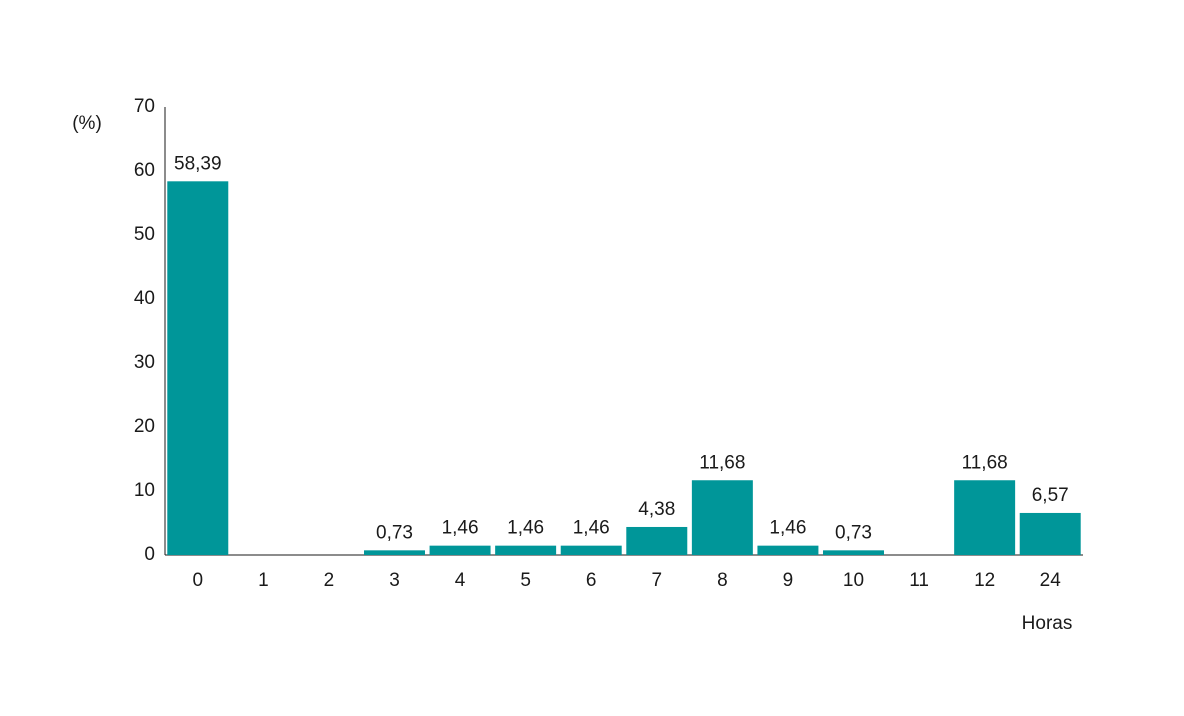  Describe the element at coordinates (149, 554) in the screenshot. I see `y-tick-label: 0` at that location.